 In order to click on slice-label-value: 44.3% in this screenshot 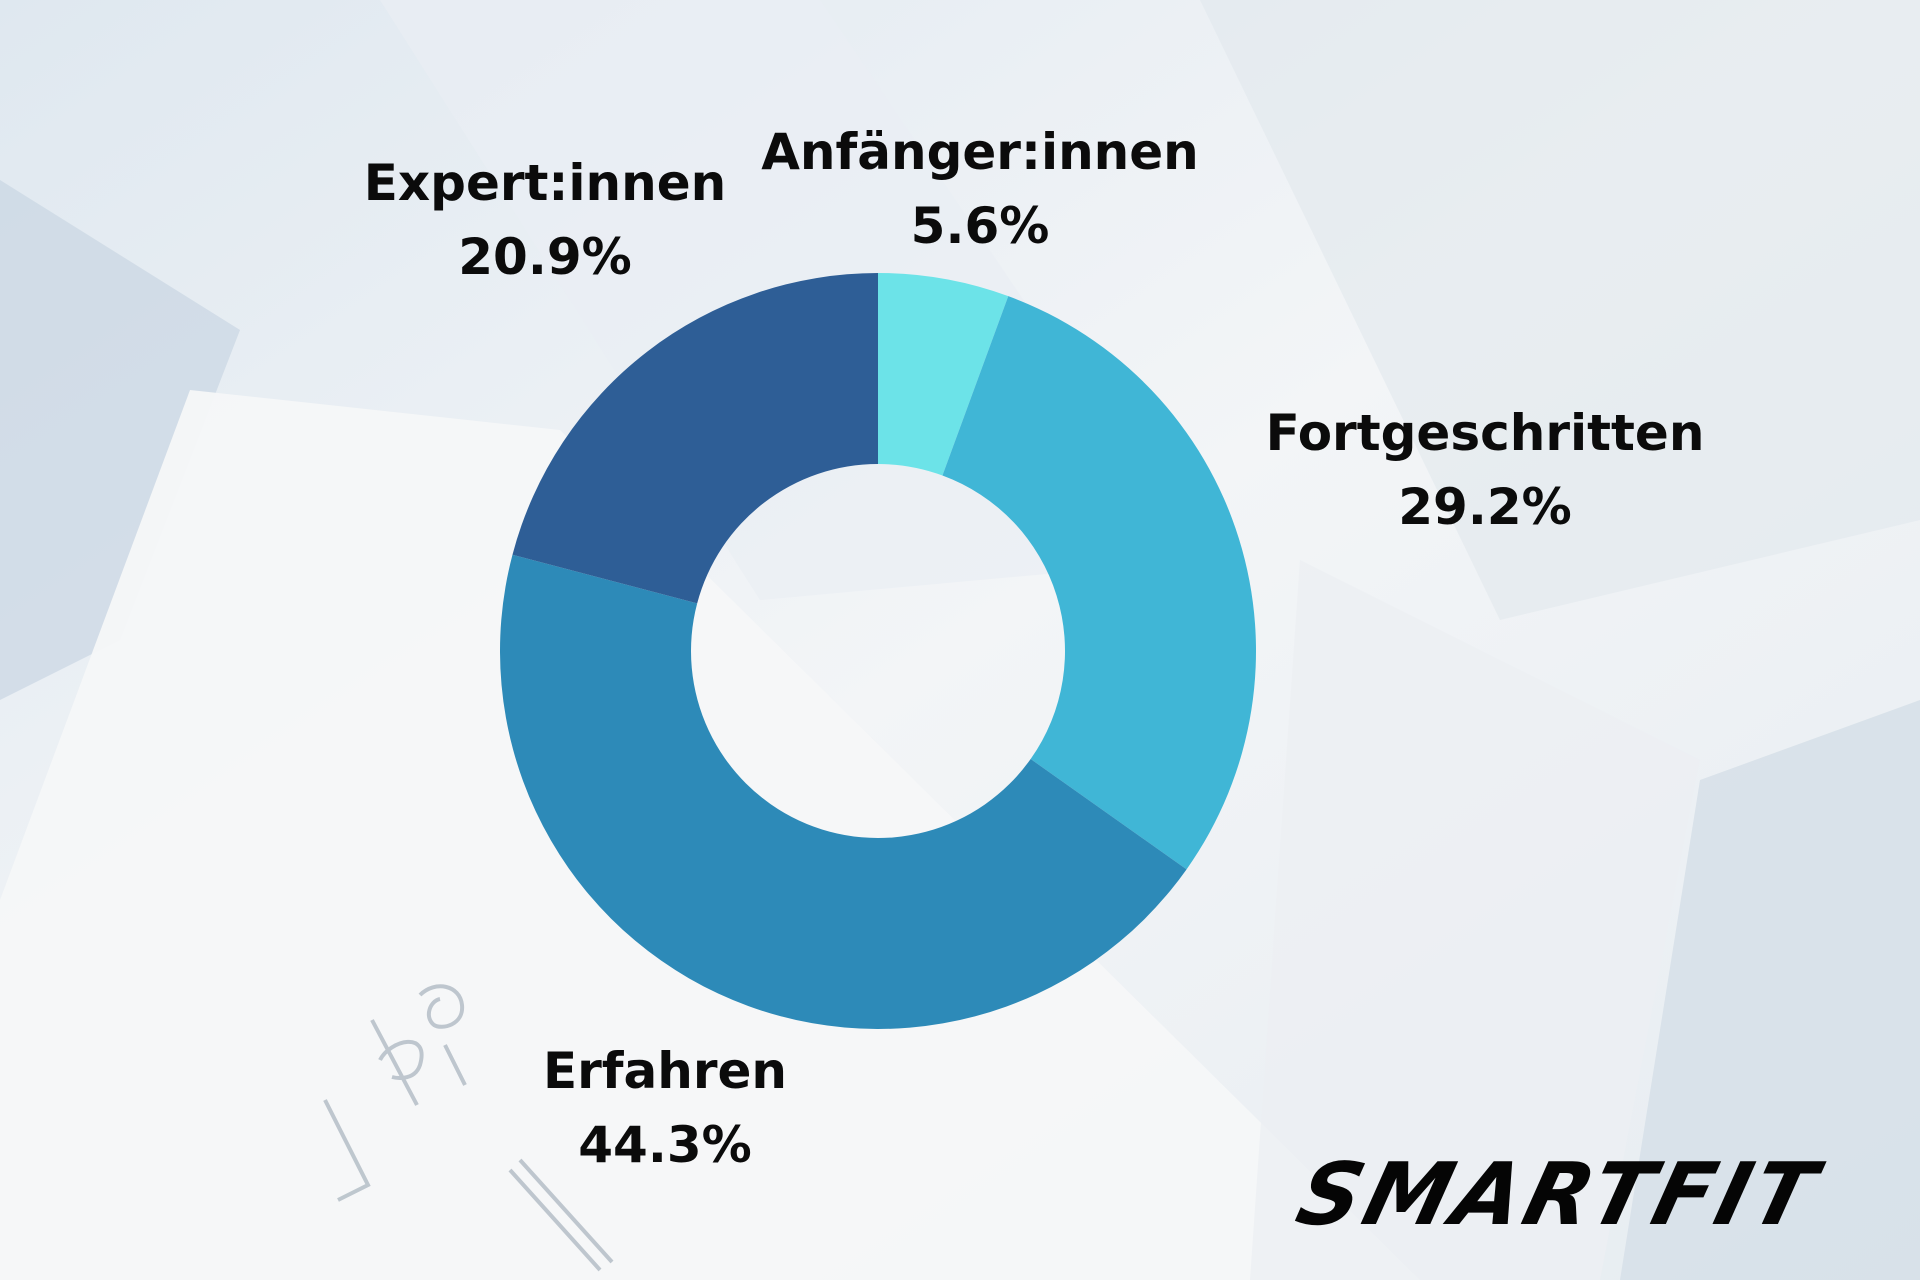, I will do `click(665, 1145)`.